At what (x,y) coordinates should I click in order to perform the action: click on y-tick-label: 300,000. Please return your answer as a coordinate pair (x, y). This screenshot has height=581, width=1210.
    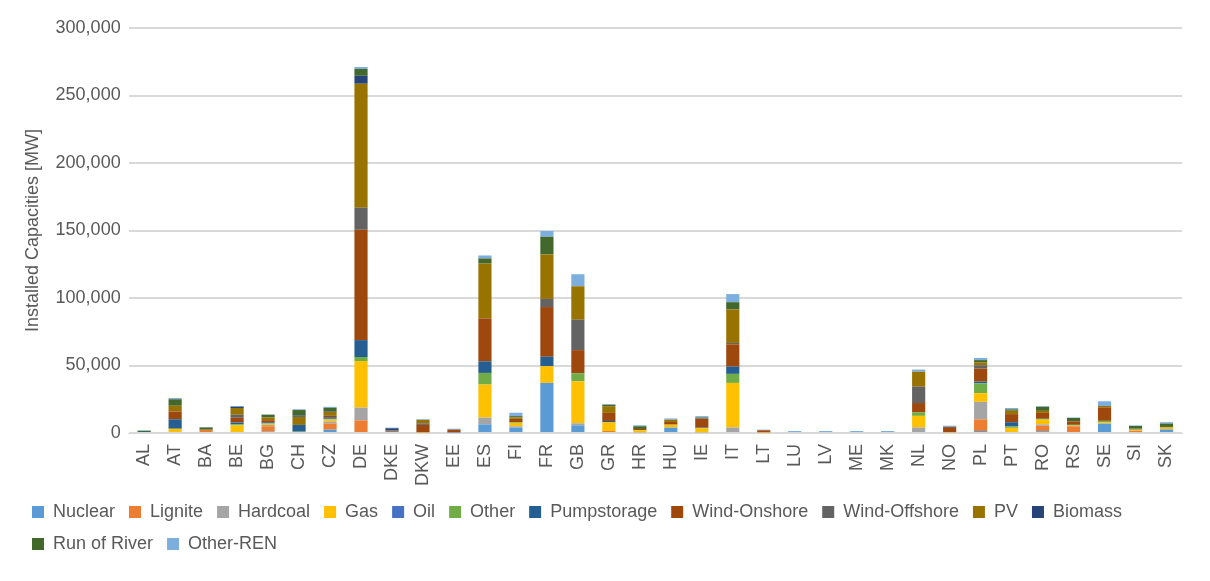
    Looking at the image, I should click on (88, 26).